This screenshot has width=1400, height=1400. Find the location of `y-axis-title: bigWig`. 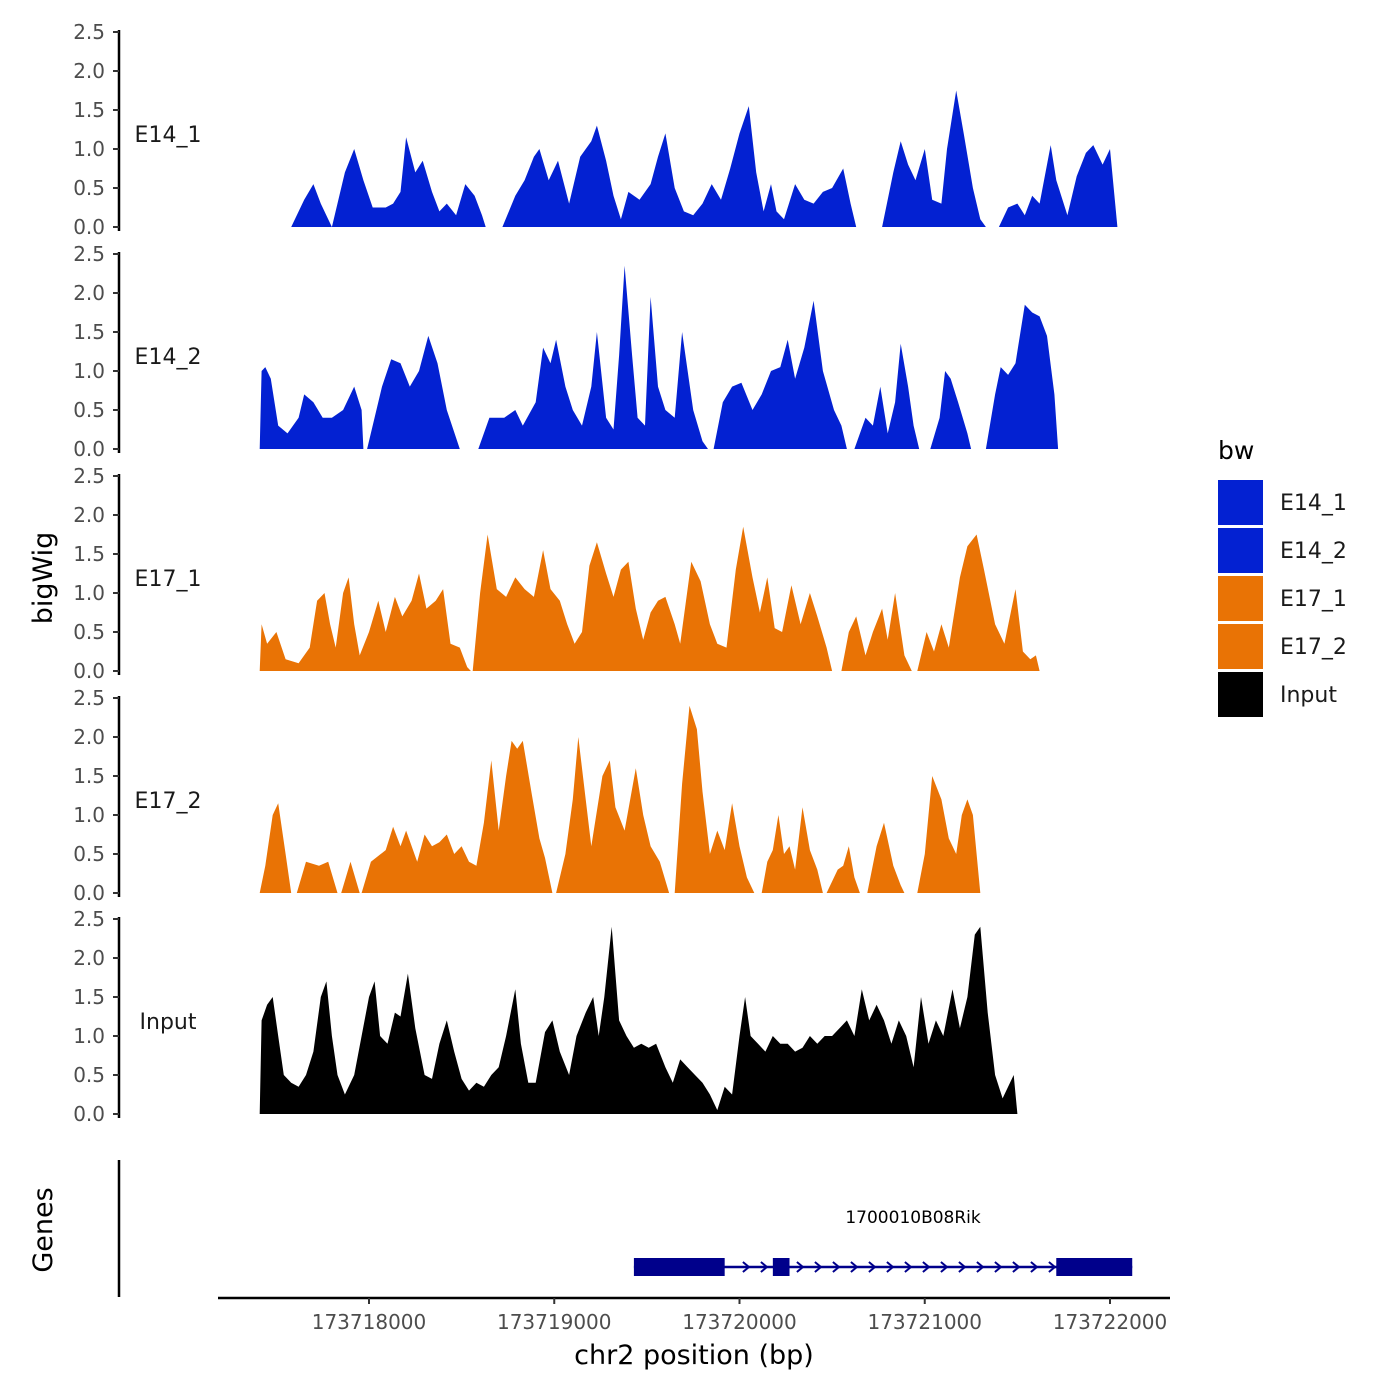

y-axis-title: bigWig is located at coordinates (43, 578).